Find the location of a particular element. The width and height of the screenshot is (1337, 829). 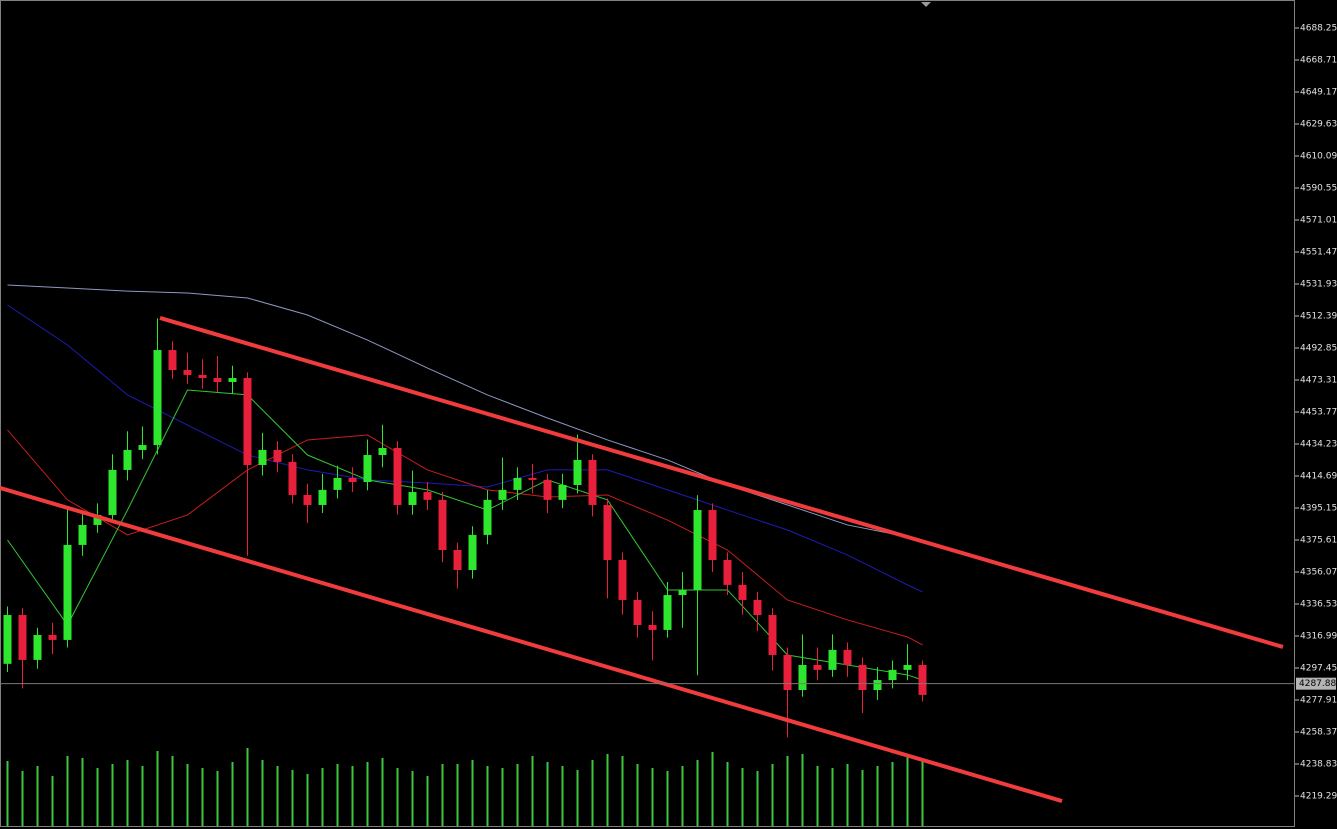

y-tick-label: 4336.53 is located at coordinates (1318, 604).